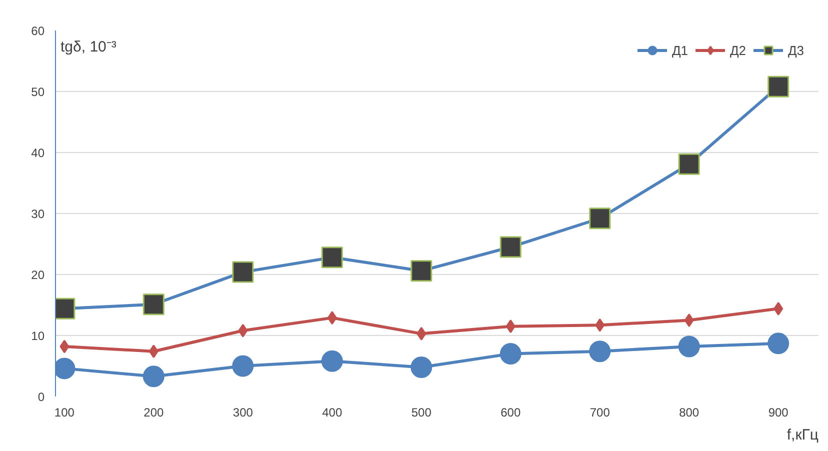  What do you see at coordinates (154, 413) in the screenshot?
I see `x-tick-label: 200` at bounding box center [154, 413].